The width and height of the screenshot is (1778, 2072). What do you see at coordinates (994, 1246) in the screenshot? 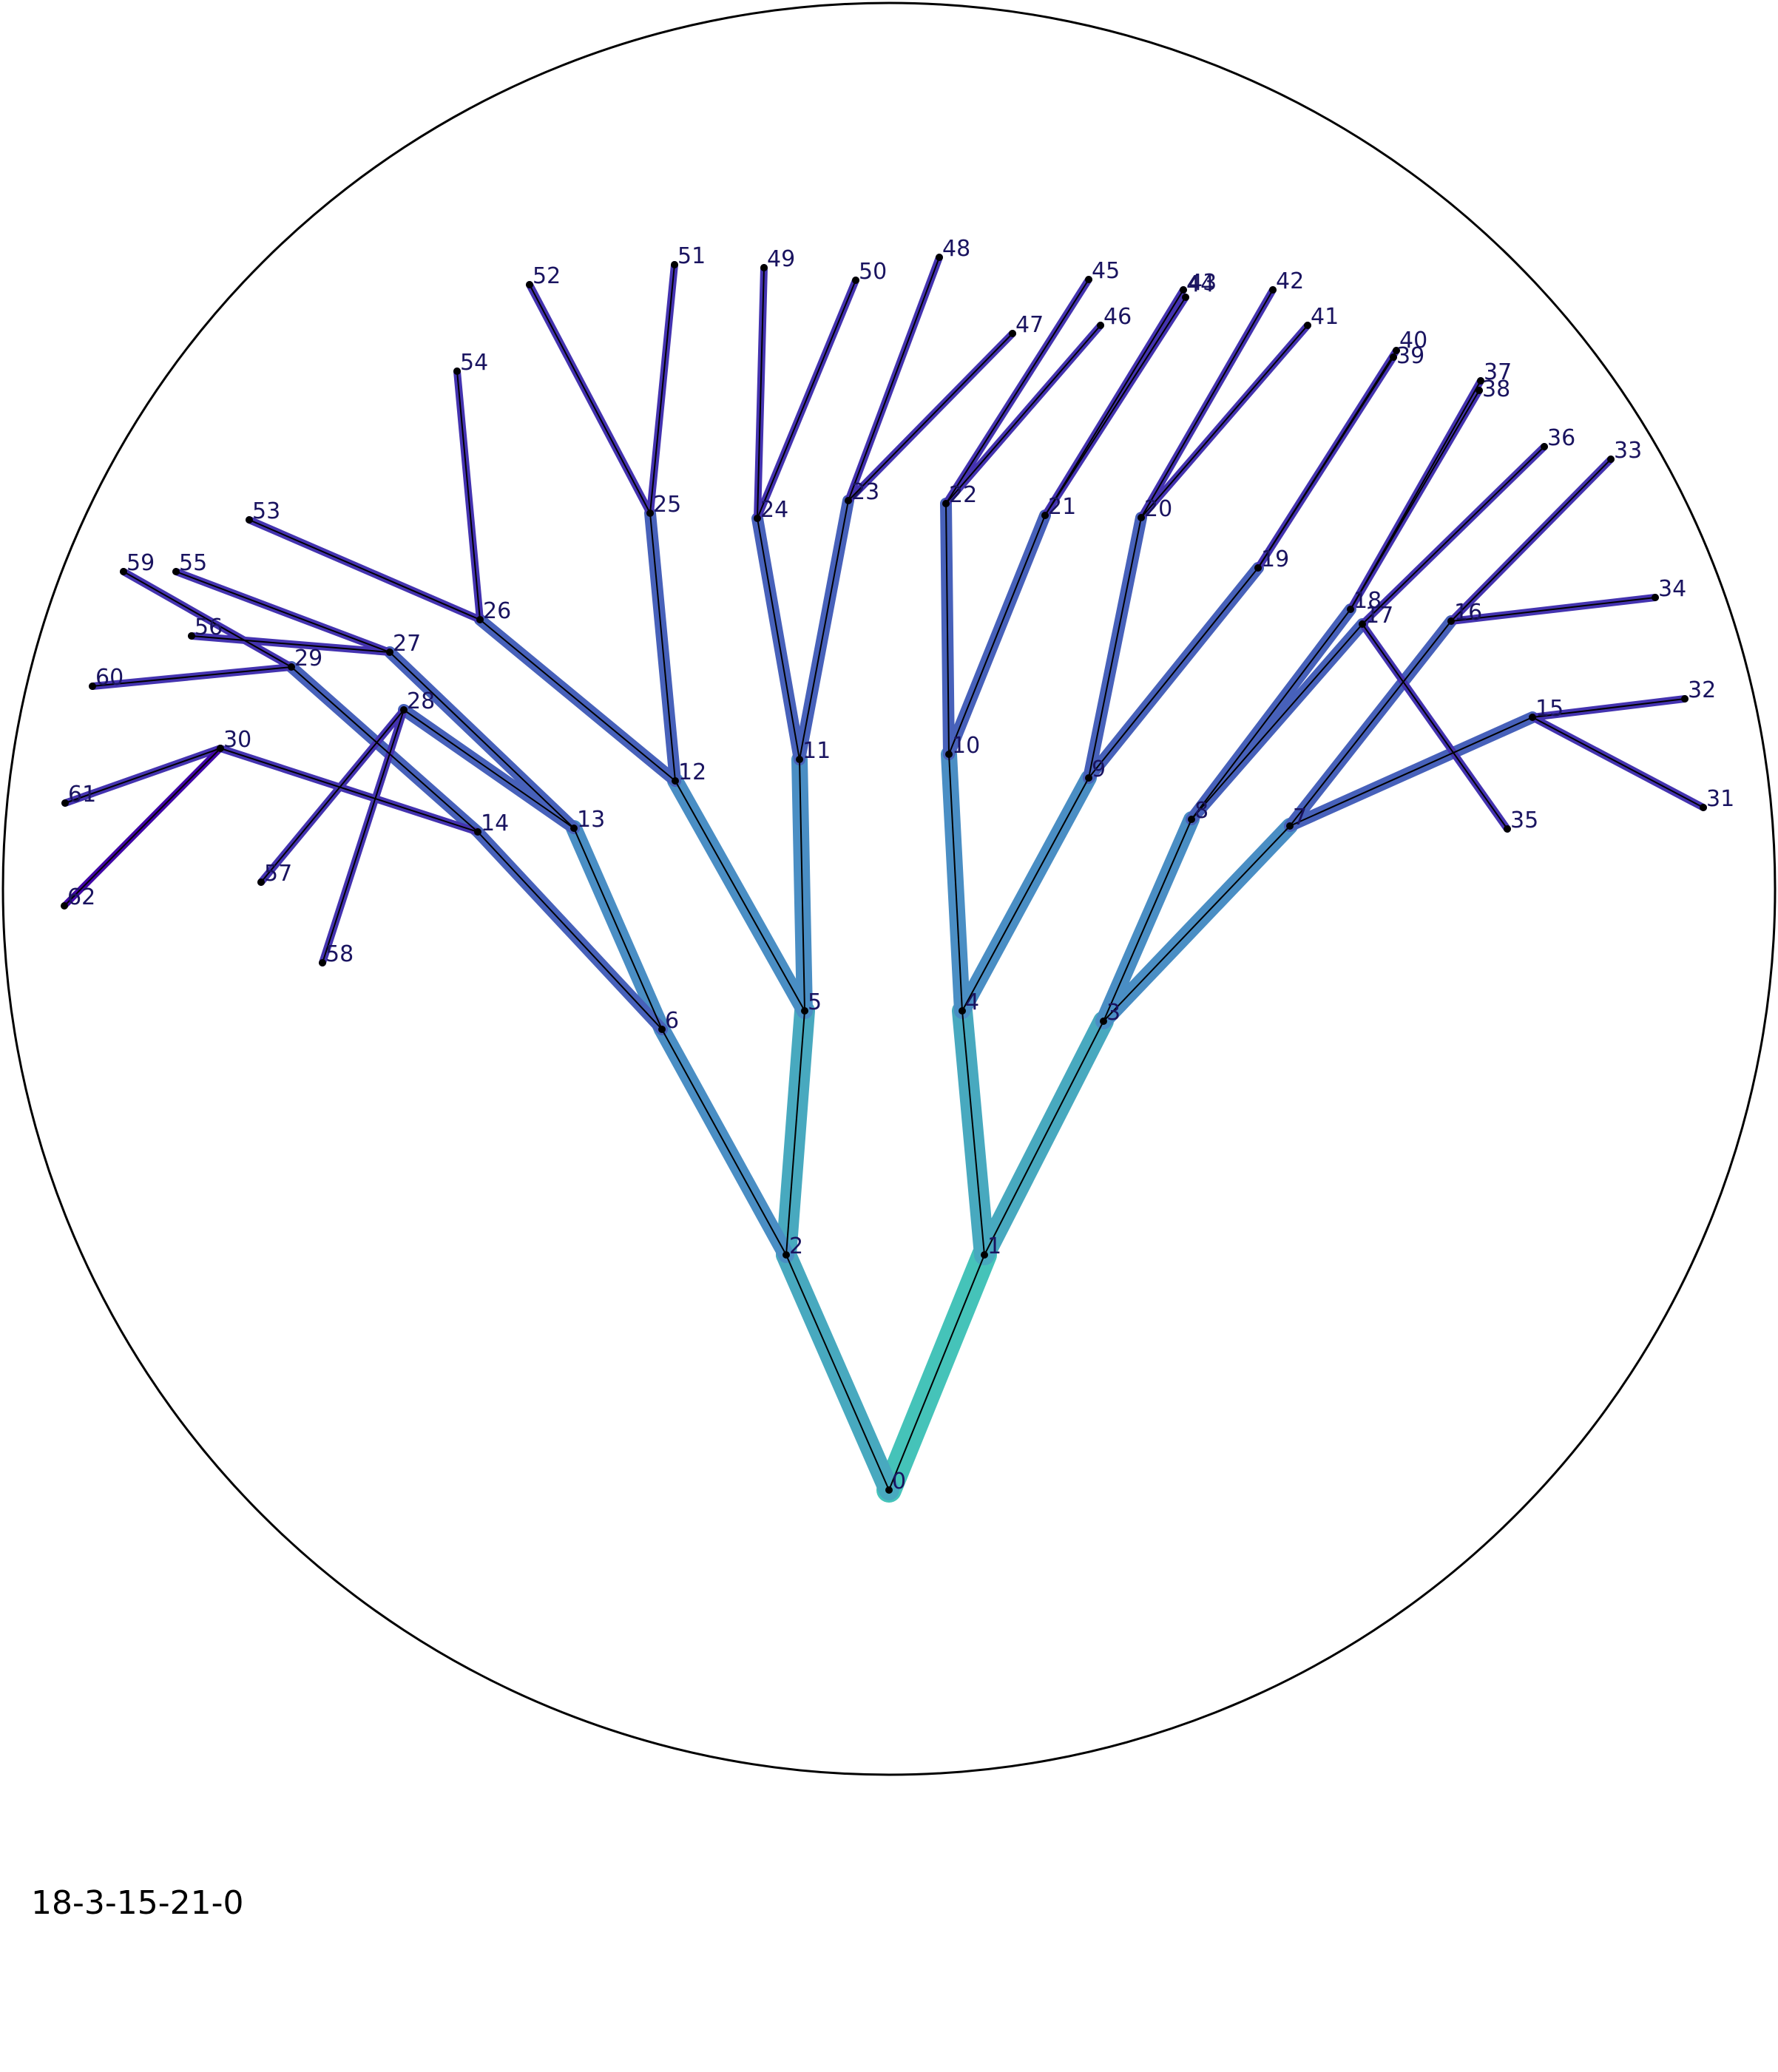
I see `node-label-1: 1` at bounding box center [994, 1246].